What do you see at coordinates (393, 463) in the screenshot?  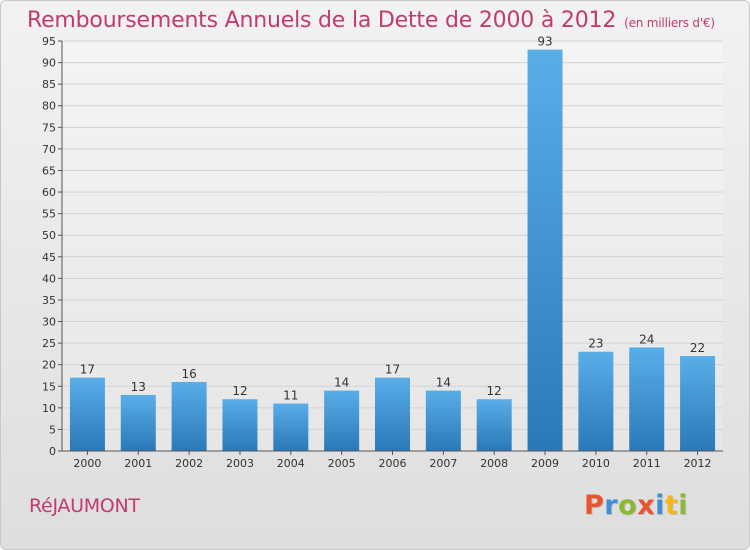 I see `x-tick-label: 2006` at bounding box center [393, 463].